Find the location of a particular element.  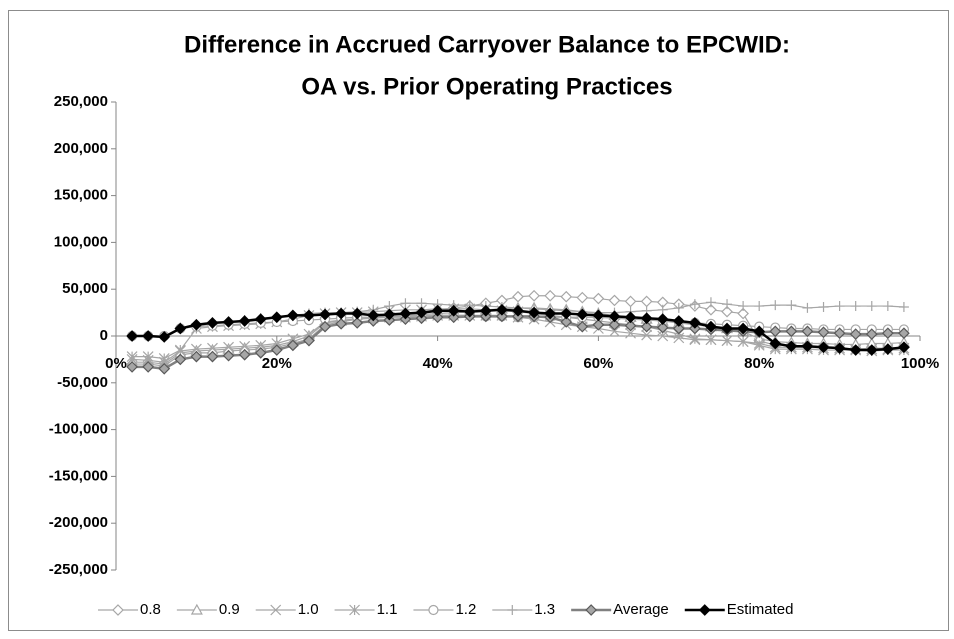

x-tick-label: 20% is located at coordinates (277, 363).